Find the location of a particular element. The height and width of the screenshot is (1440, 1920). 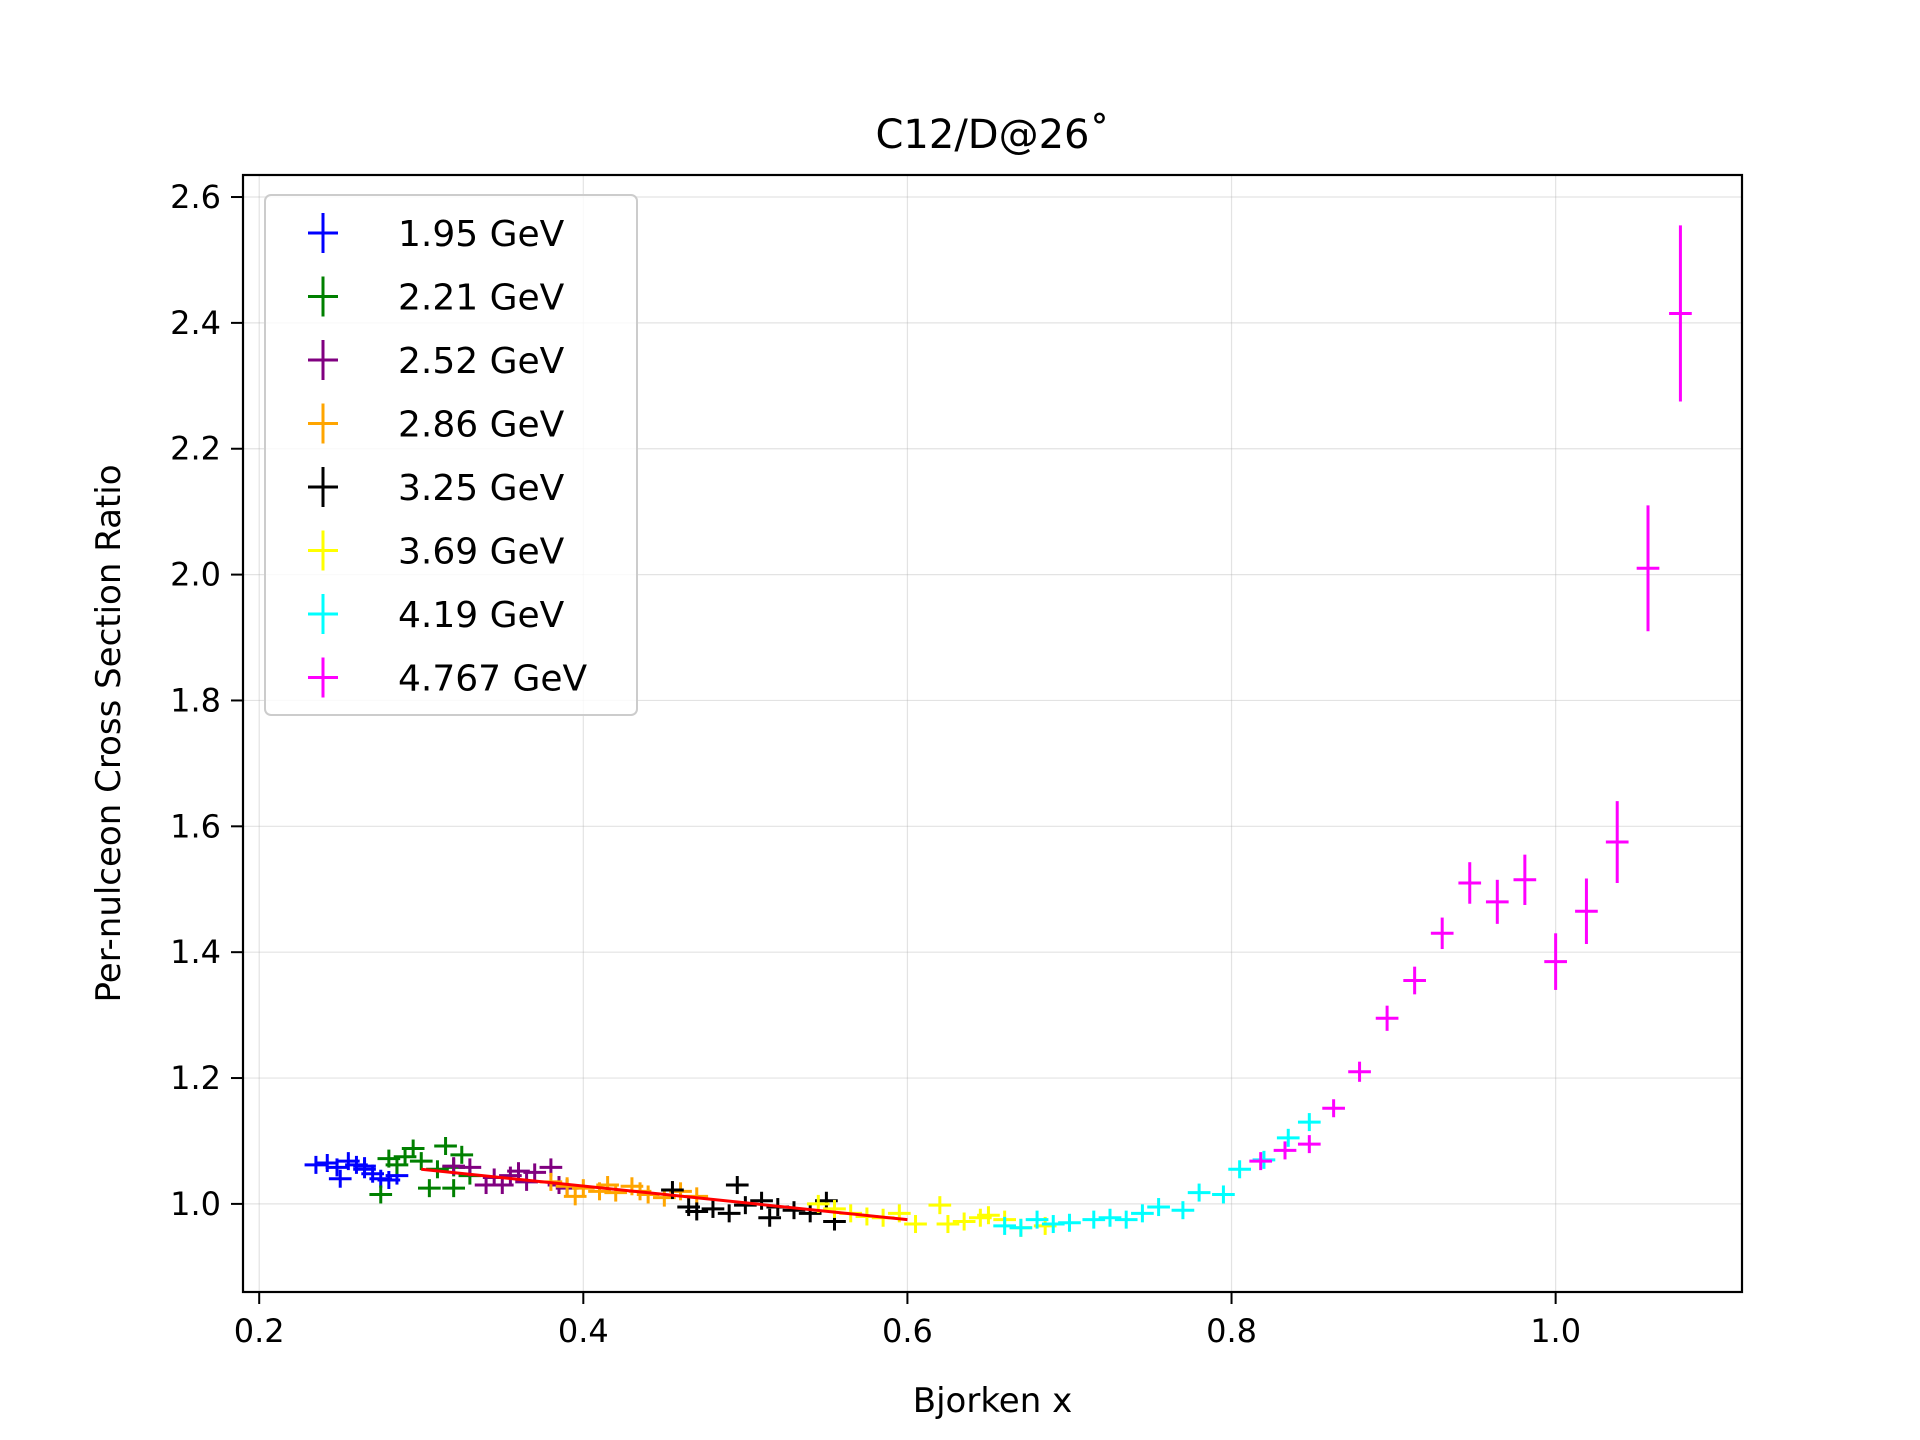

legend-item: 4.19 GeV is located at coordinates (436, 615).